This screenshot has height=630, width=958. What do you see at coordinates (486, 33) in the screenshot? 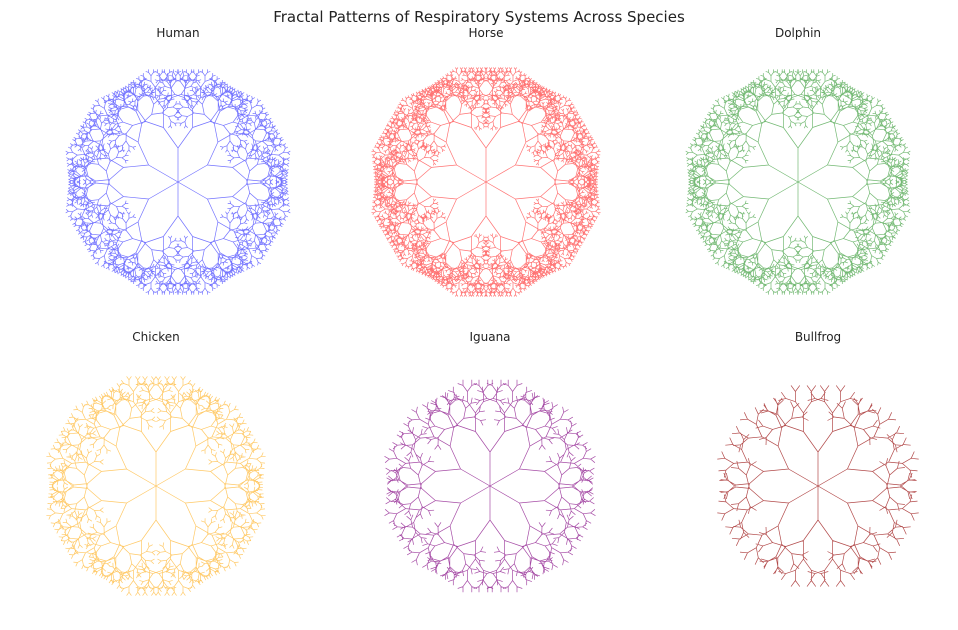
I see `panel-title: Horse` at bounding box center [486, 33].